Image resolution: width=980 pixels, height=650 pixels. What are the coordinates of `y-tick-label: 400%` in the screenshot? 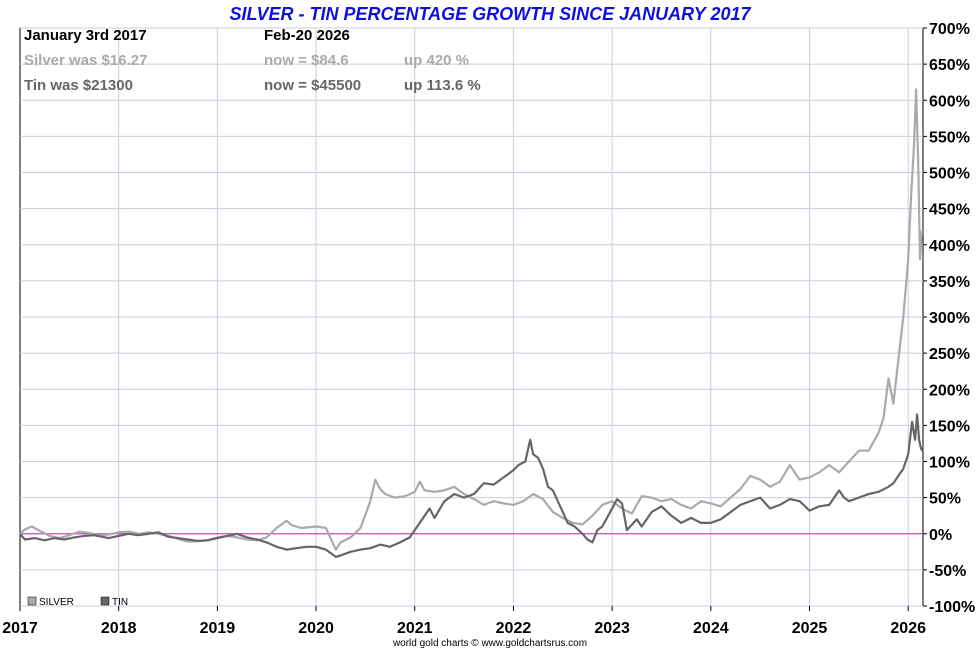 It's located at (949, 246).